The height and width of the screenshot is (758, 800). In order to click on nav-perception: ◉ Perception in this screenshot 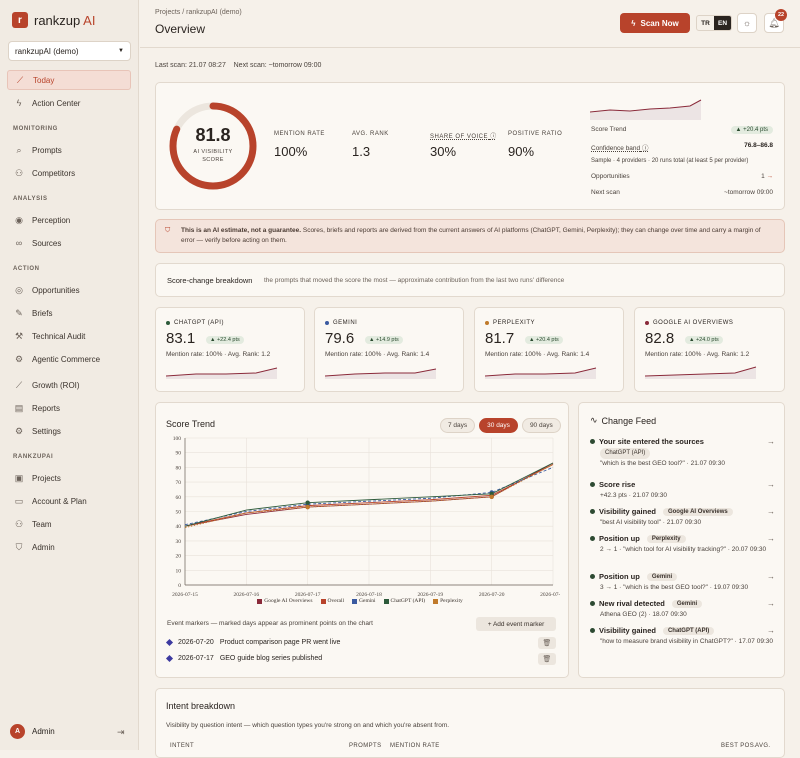, I will do `click(69, 220)`.